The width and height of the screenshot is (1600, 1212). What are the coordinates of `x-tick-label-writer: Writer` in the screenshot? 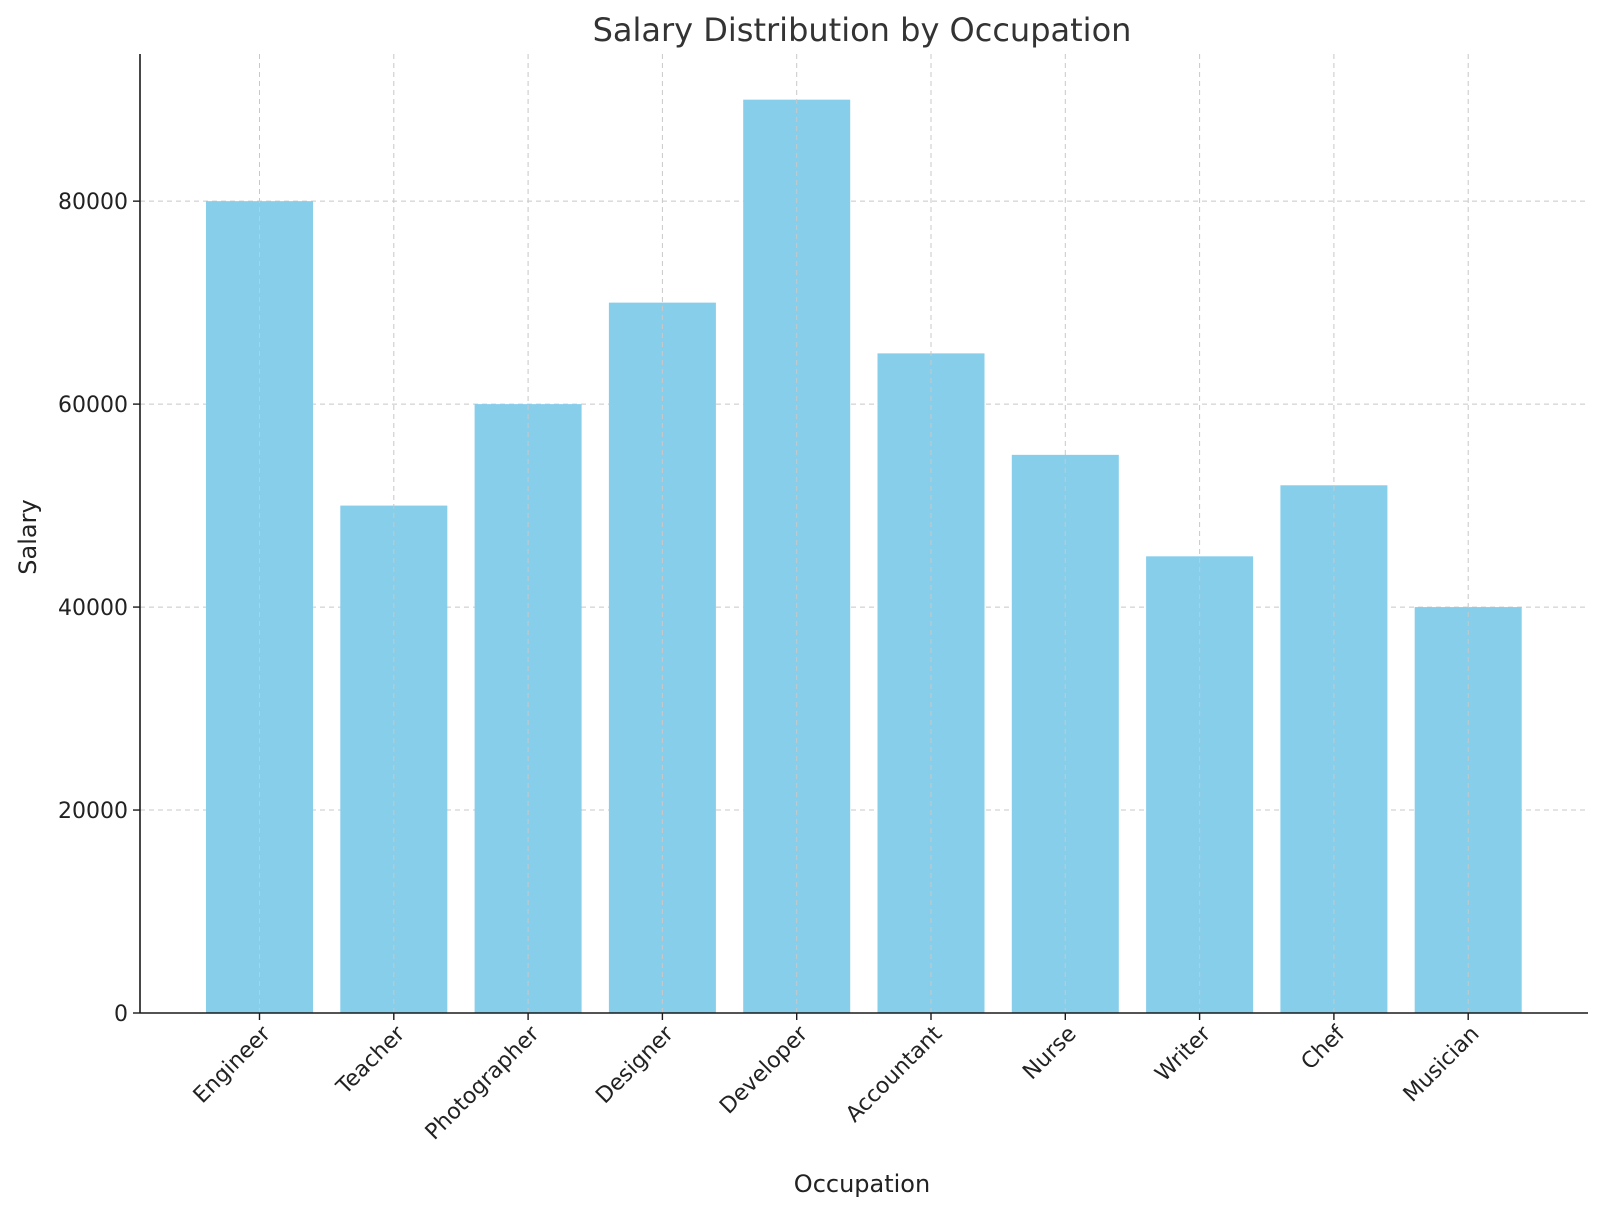 It's located at (1184, 1054).